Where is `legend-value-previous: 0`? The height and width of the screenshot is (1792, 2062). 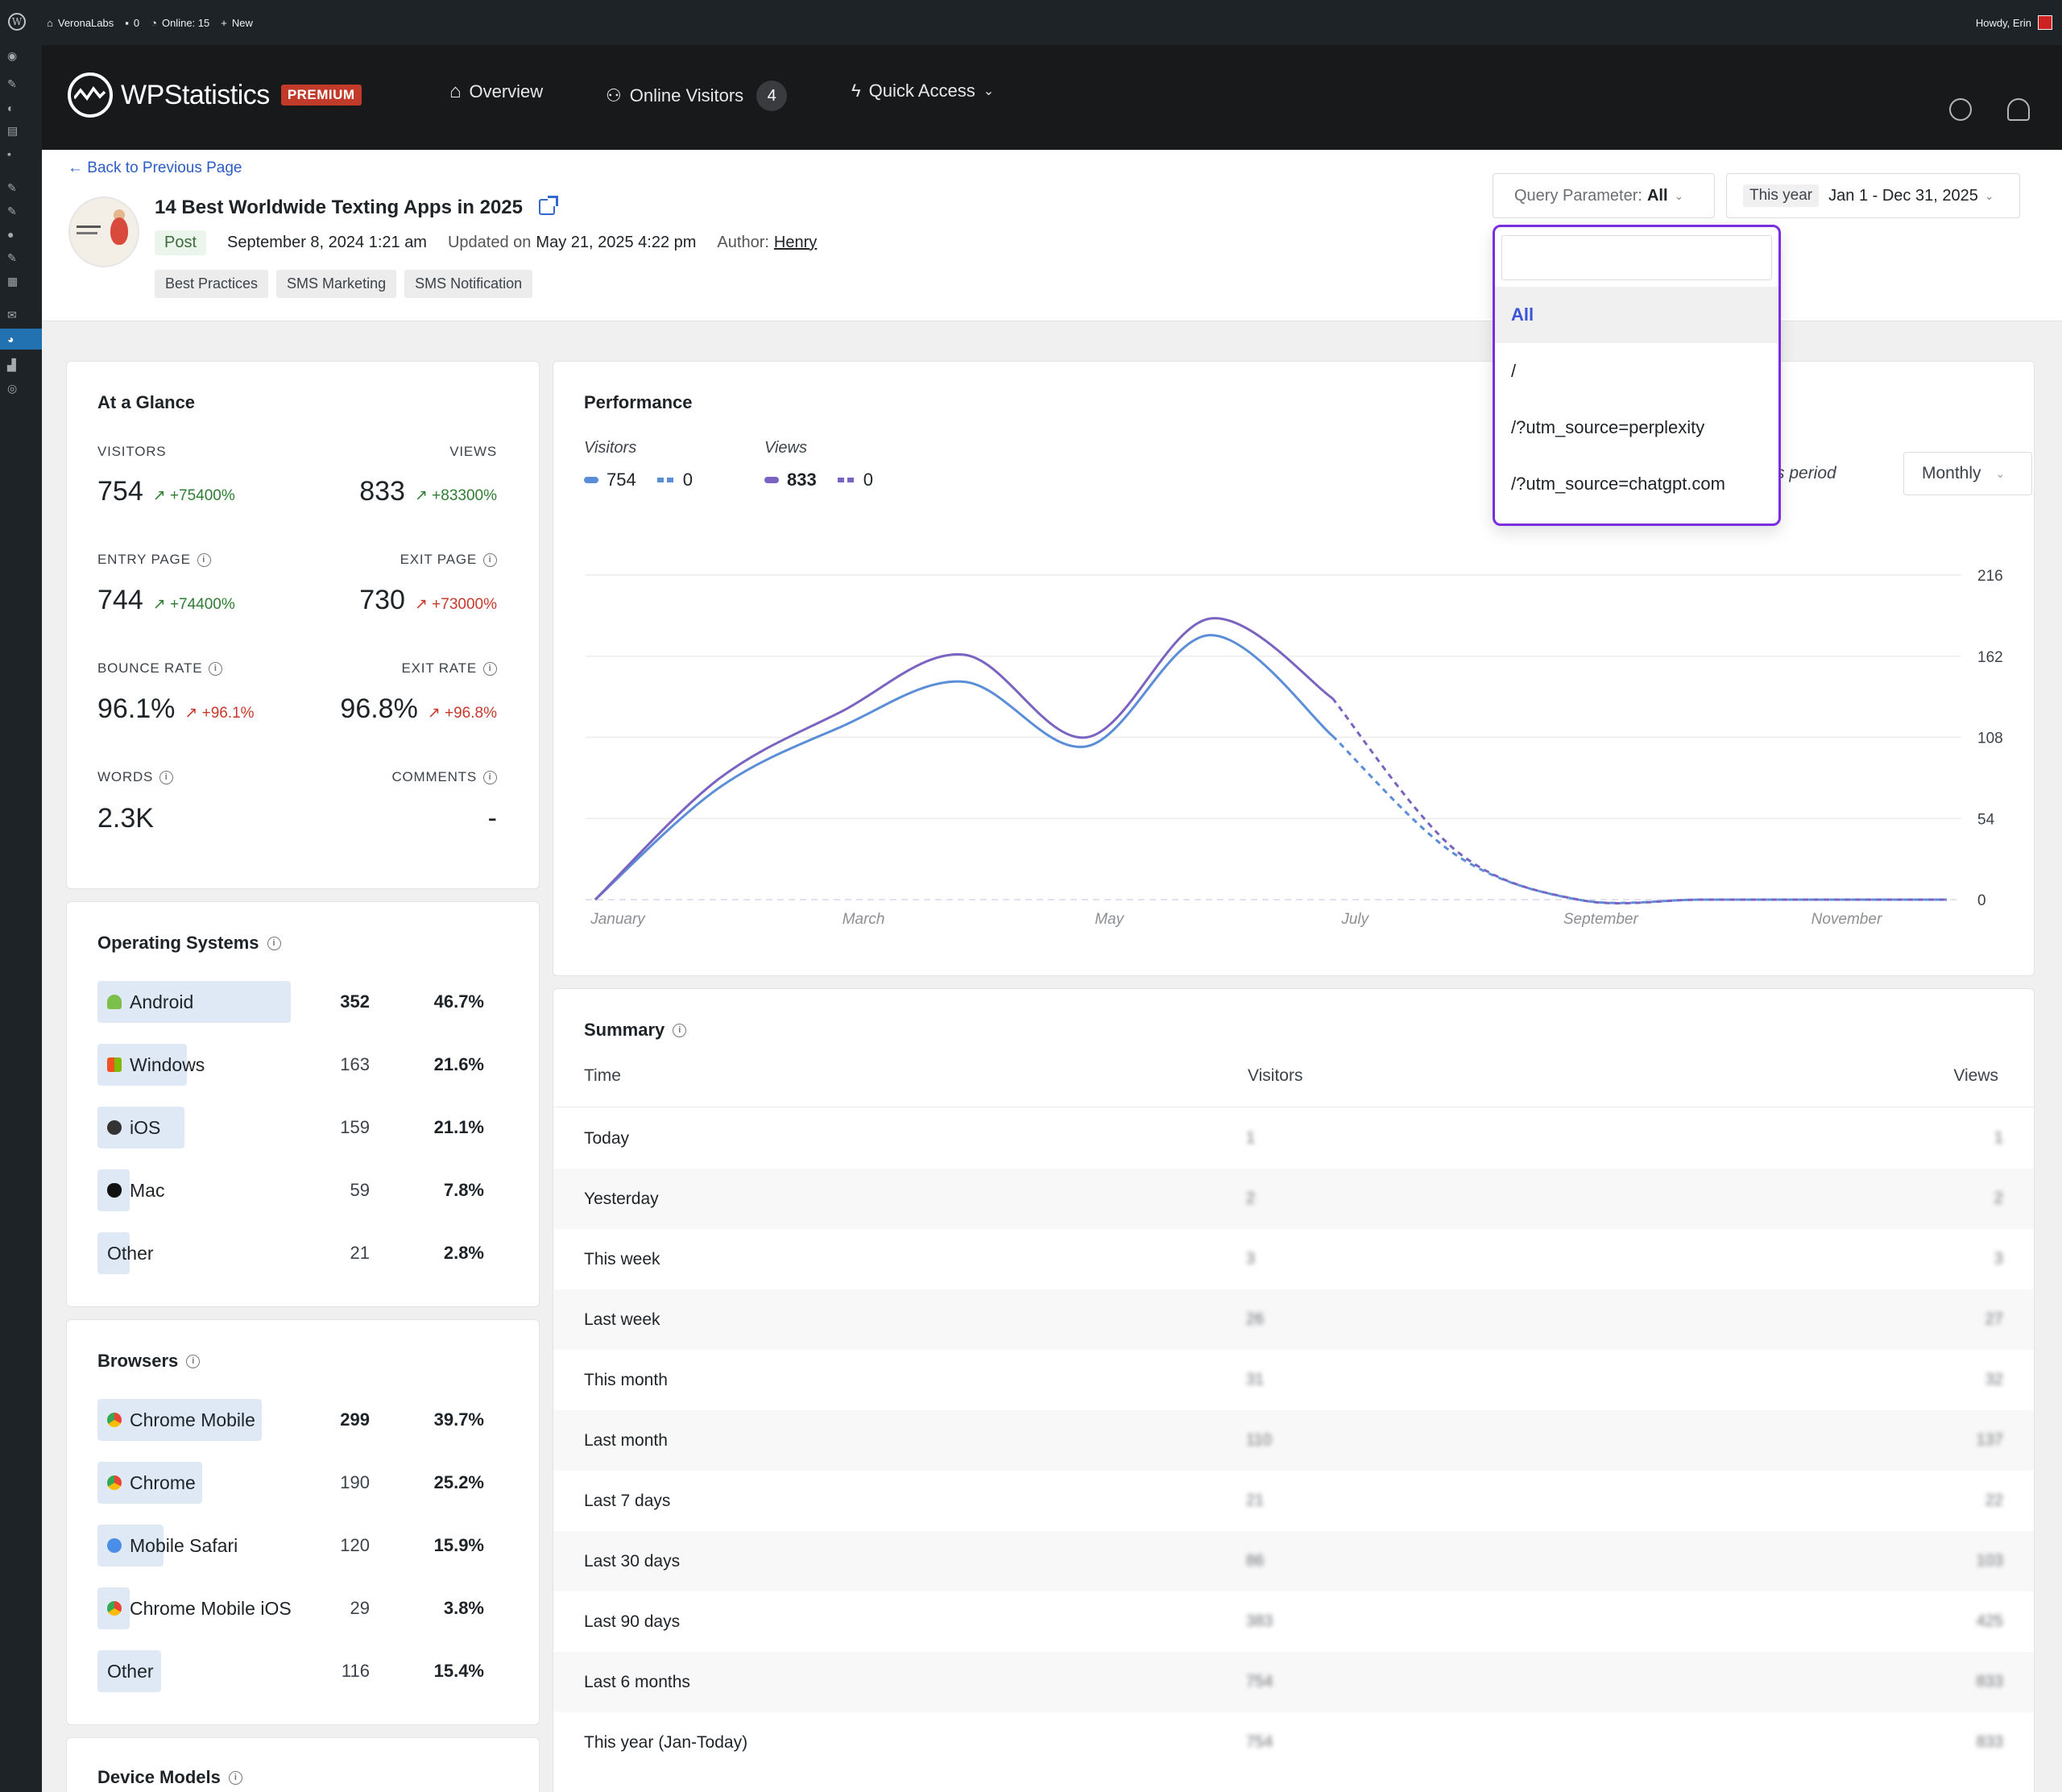
legend-value-previous: 0 is located at coordinates (687, 480).